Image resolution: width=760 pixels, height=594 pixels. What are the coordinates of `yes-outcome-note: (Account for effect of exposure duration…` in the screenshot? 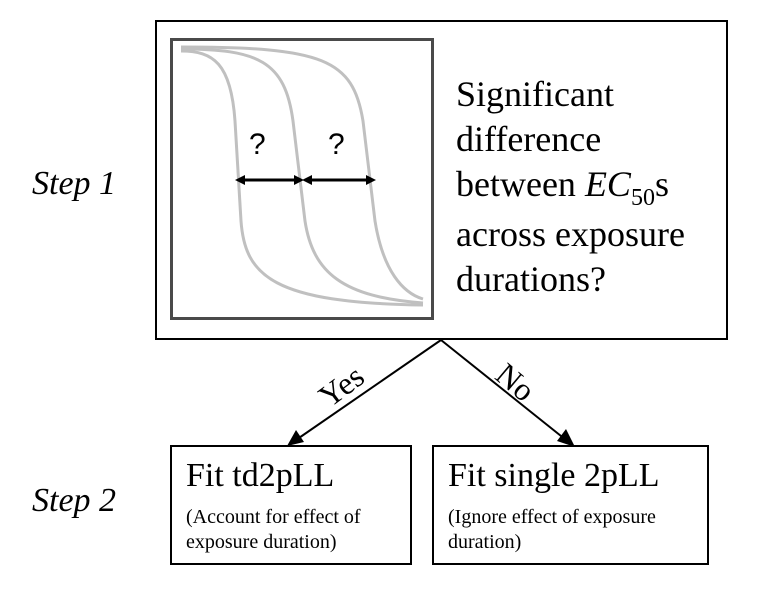 It's located at (273, 530).